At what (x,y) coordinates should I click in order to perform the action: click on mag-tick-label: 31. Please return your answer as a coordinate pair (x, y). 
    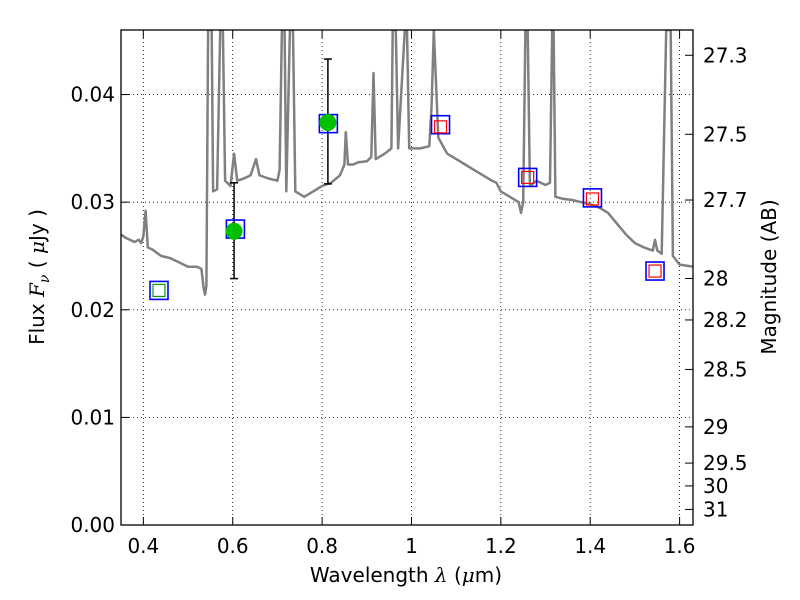
    Looking at the image, I should click on (715, 509).